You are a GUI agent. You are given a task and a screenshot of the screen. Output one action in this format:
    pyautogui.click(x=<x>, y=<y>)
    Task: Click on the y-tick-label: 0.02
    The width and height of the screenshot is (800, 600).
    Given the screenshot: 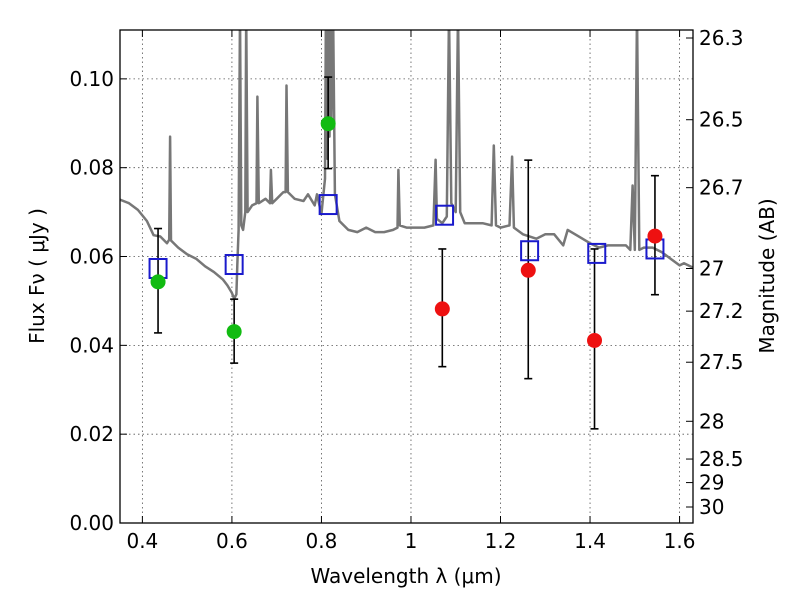 What is the action you would take?
    pyautogui.click(x=91, y=434)
    